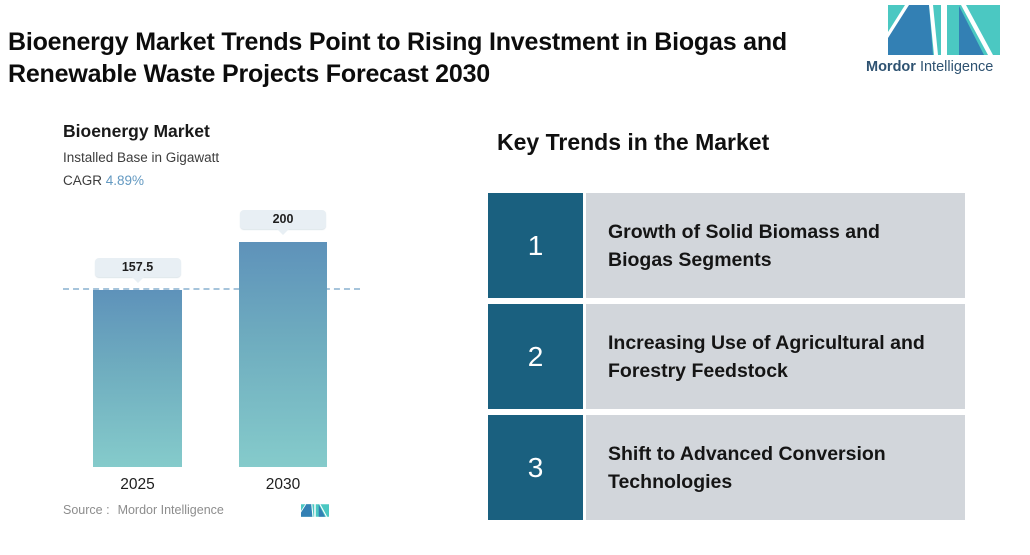 Image resolution: width=1030 pixels, height=555 pixels. What do you see at coordinates (315, 510) in the screenshot?
I see `mordor-intelligence-mini-logo-icon` at bounding box center [315, 510].